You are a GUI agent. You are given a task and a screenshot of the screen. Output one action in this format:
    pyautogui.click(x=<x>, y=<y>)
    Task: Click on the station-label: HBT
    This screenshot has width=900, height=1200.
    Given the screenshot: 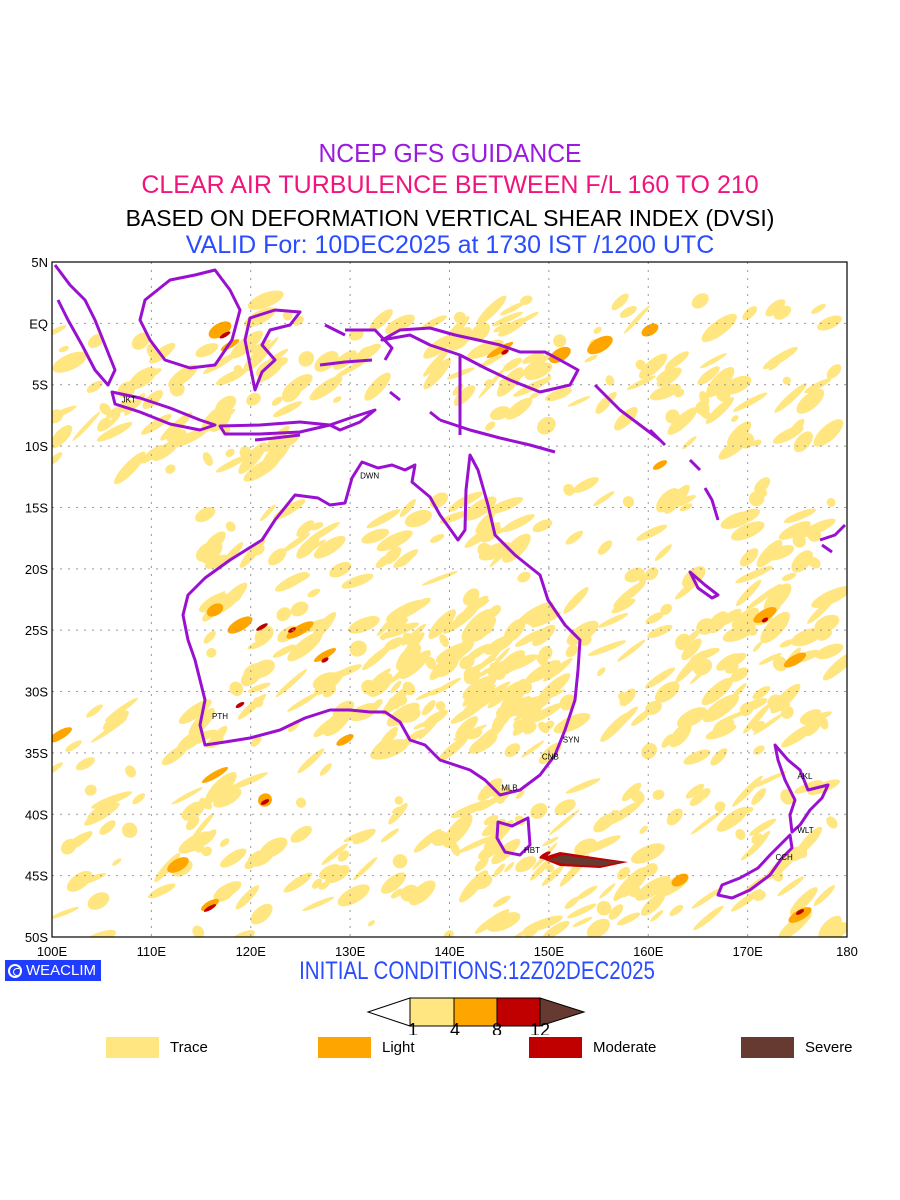 What is the action you would take?
    pyautogui.click(x=532, y=850)
    